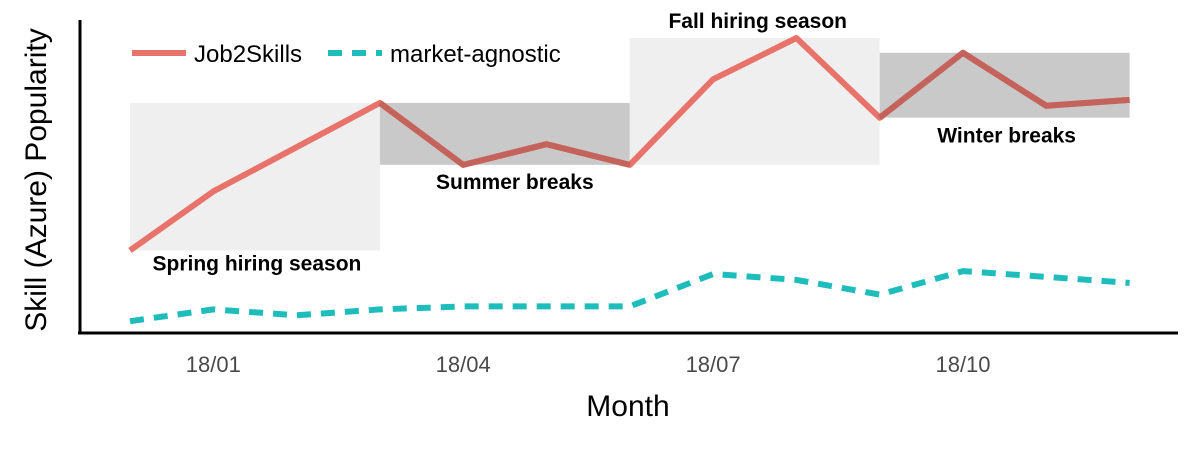 Image resolution: width=1200 pixels, height=450 pixels. What do you see at coordinates (627, 406) in the screenshot?
I see `x-axis-title: Month` at bounding box center [627, 406].